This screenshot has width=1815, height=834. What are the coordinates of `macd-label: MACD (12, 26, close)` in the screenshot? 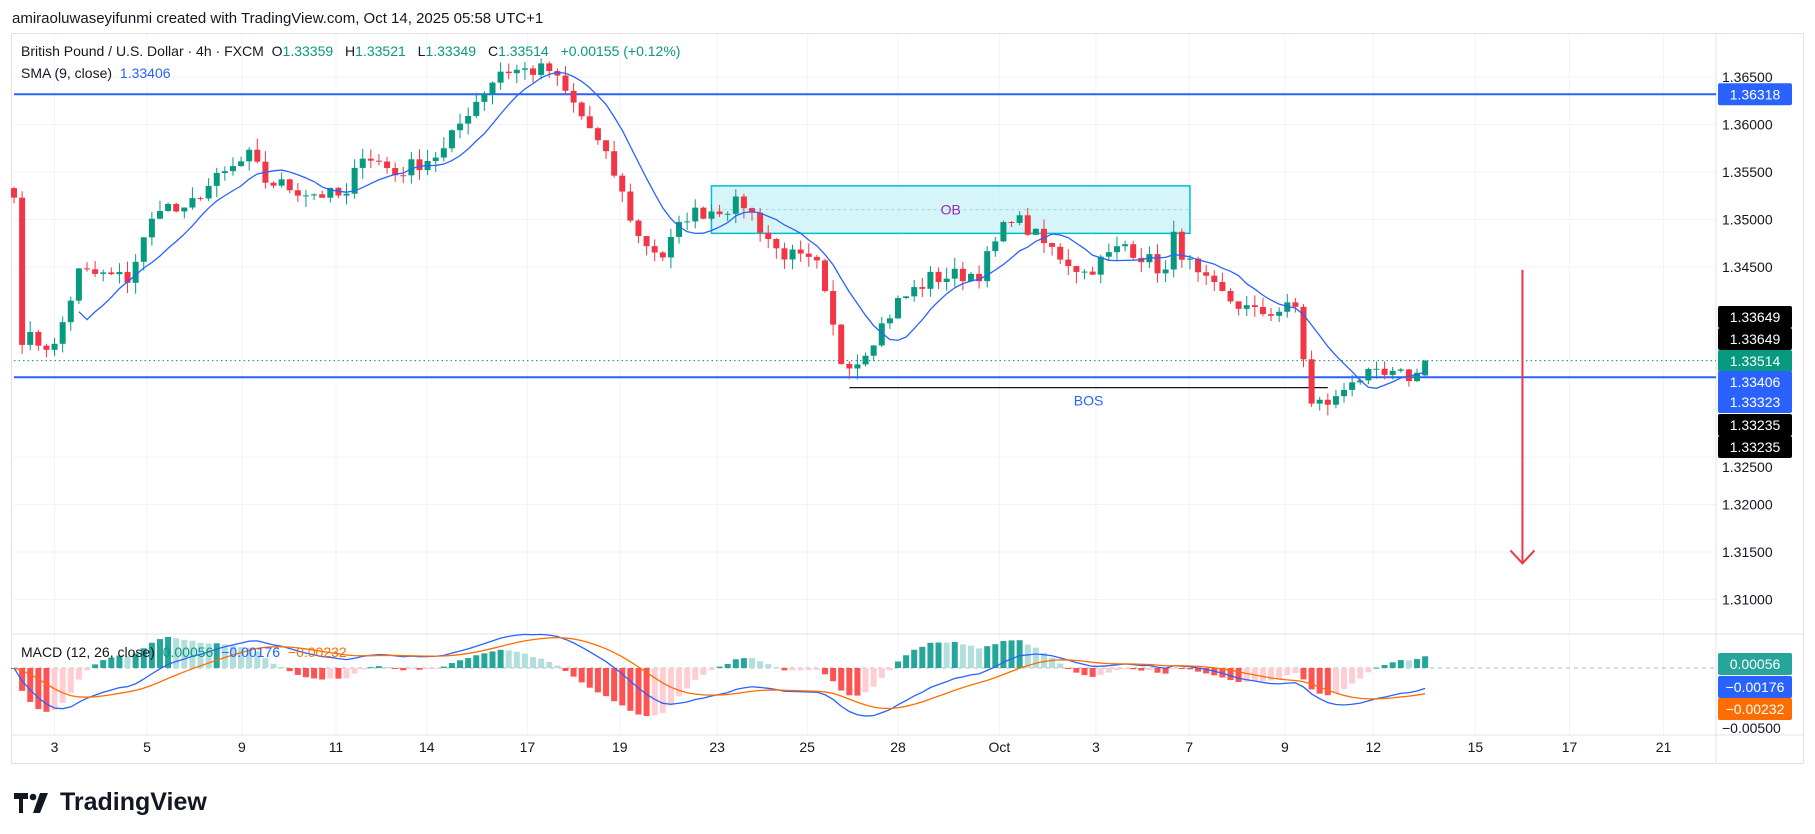 It's located at (88, 652).